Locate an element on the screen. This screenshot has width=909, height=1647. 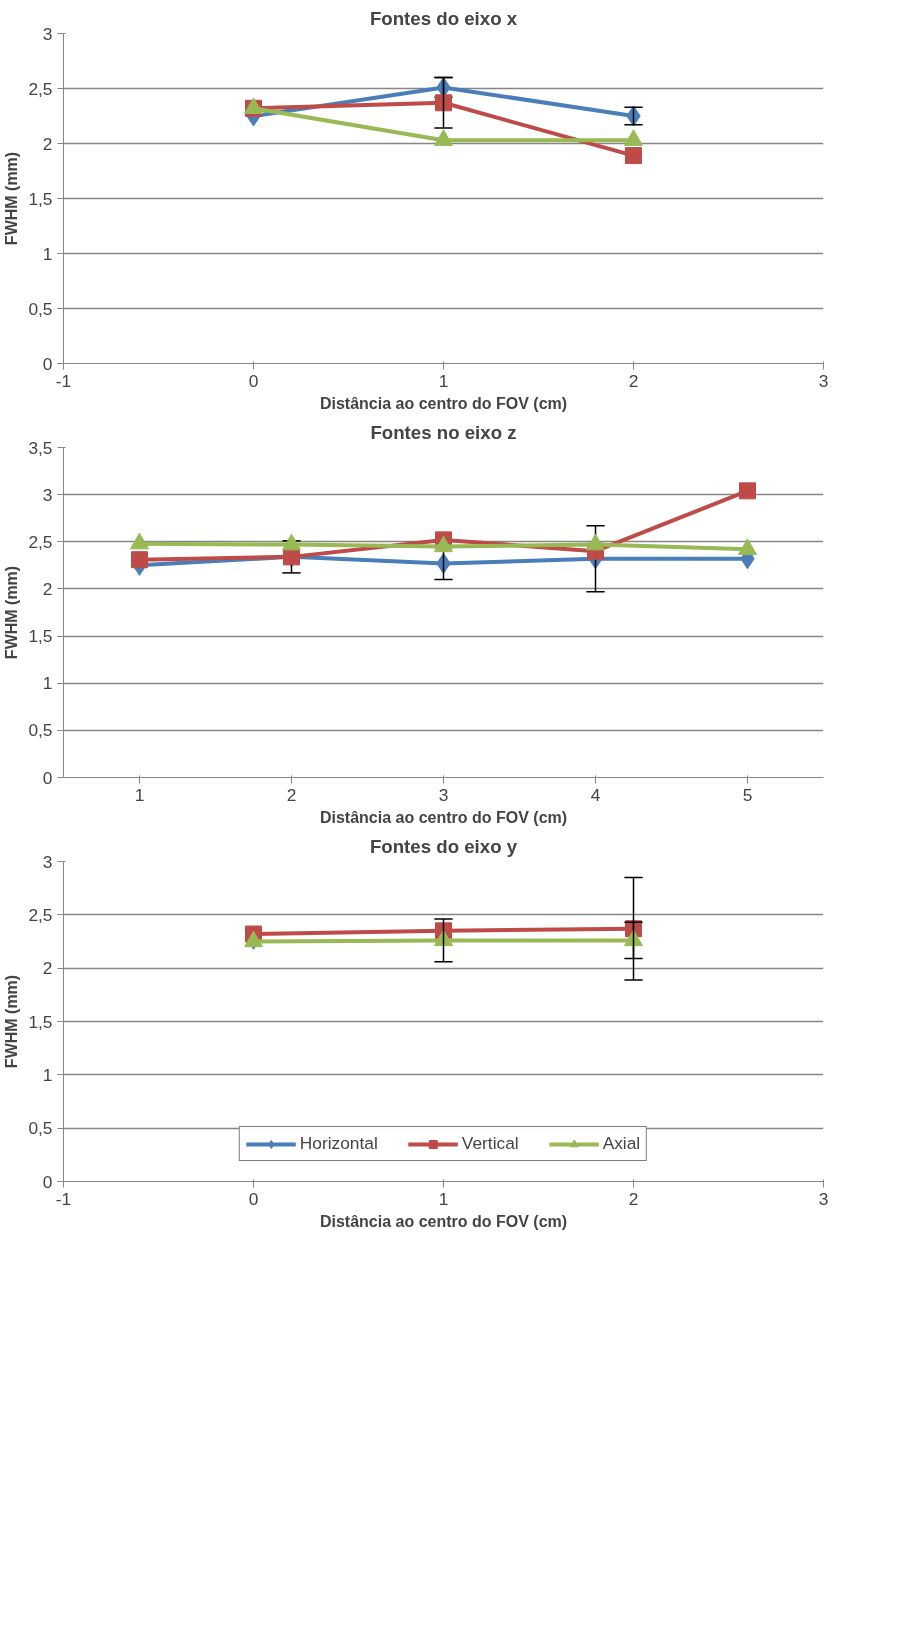
x-tick-label: 5 is located at coordinates (747, 794).